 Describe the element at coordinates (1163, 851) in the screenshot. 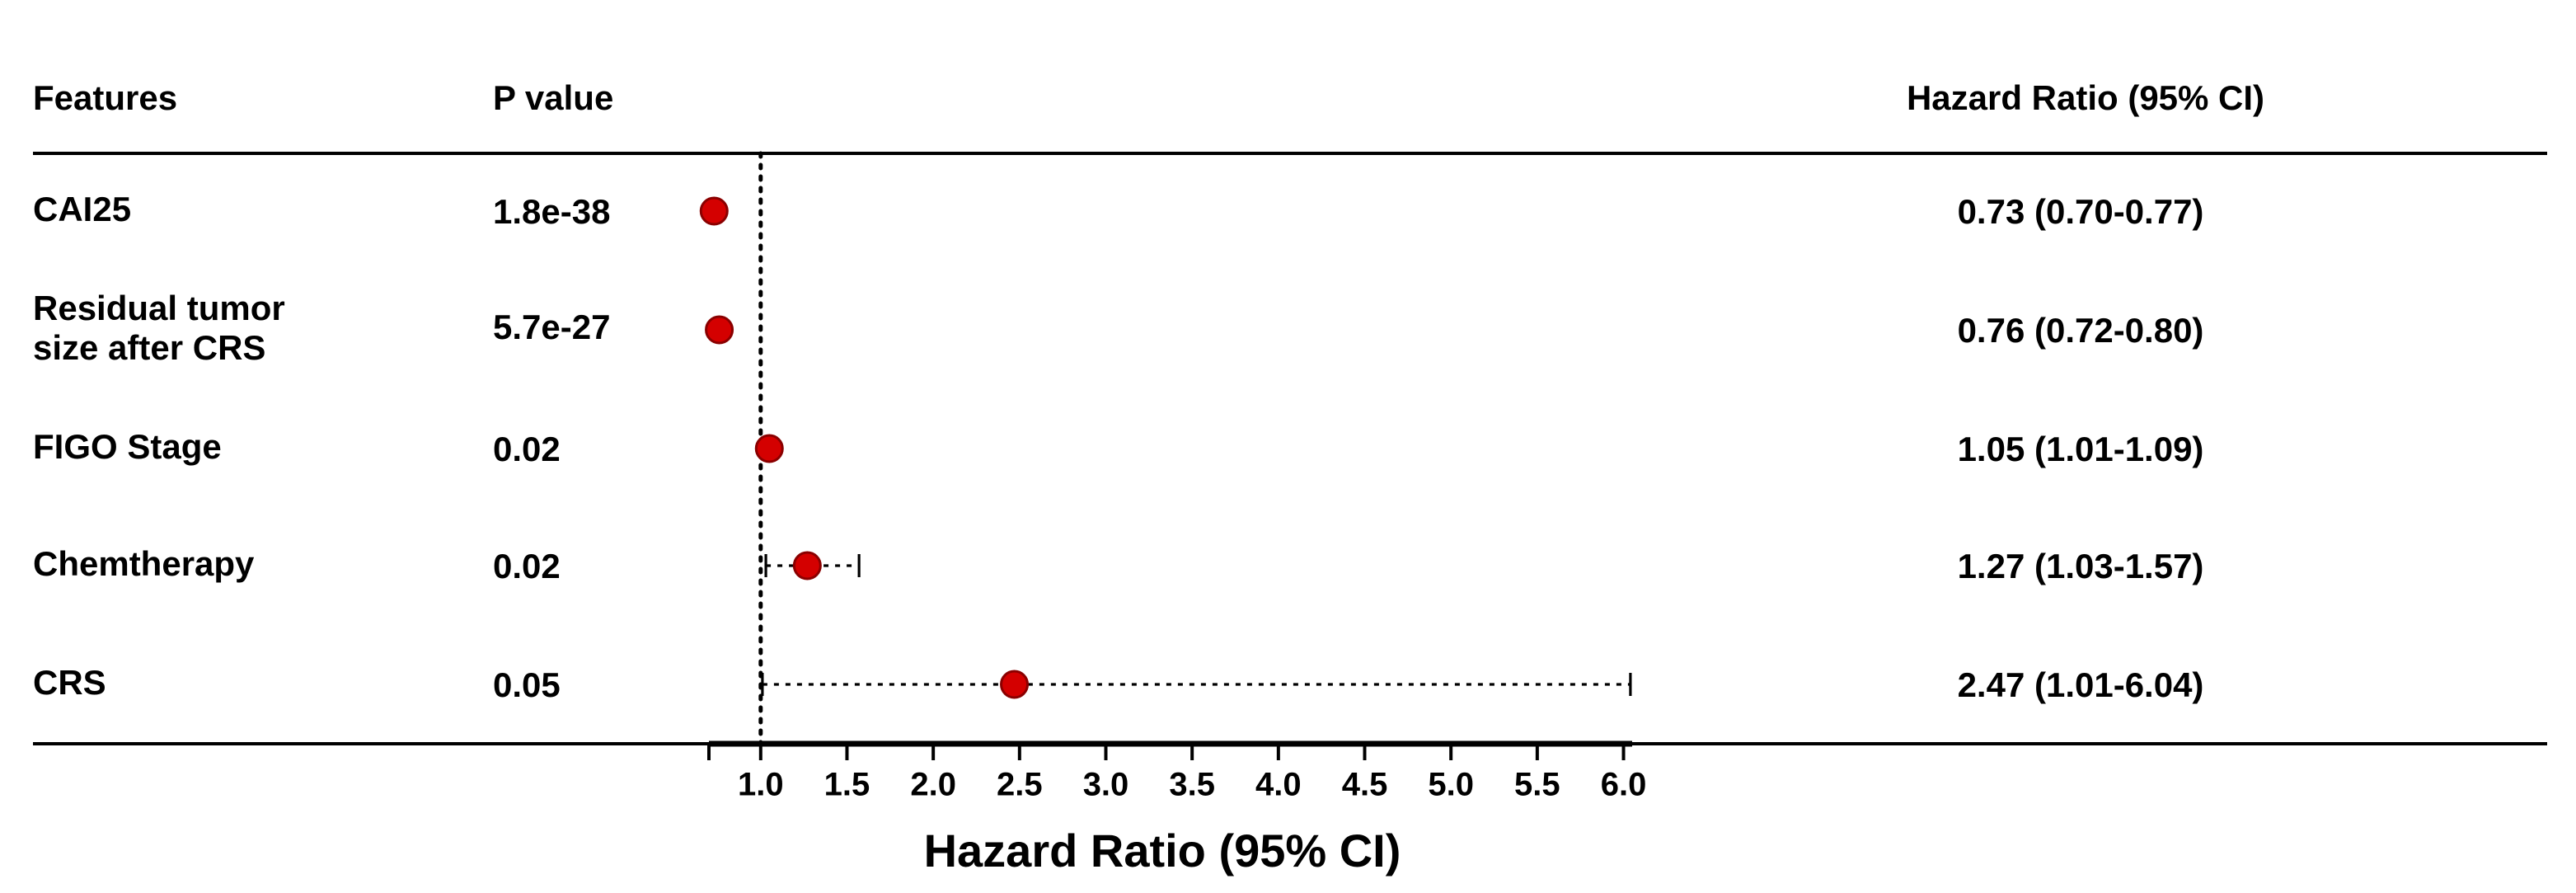

I see `x-axis-title: Hazard Ratio (95% CI)` at that location.